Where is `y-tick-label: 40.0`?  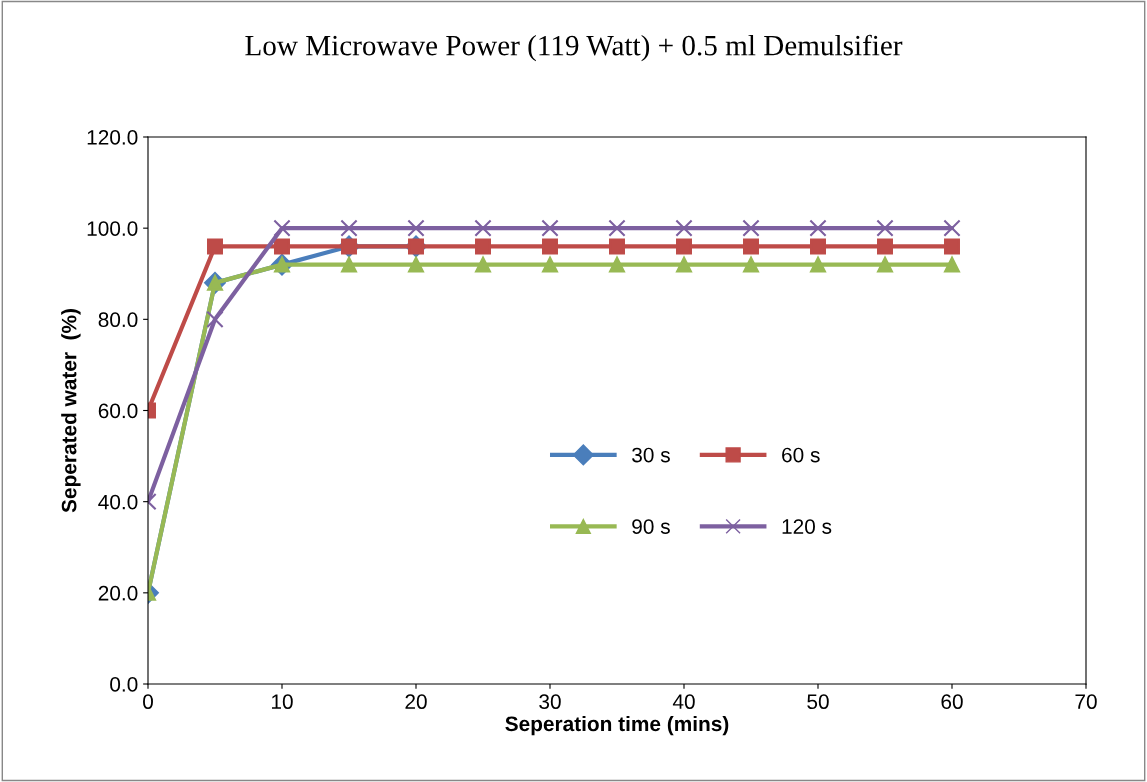 y-tick-label: 40.0 is located at coordinates (118, 502).